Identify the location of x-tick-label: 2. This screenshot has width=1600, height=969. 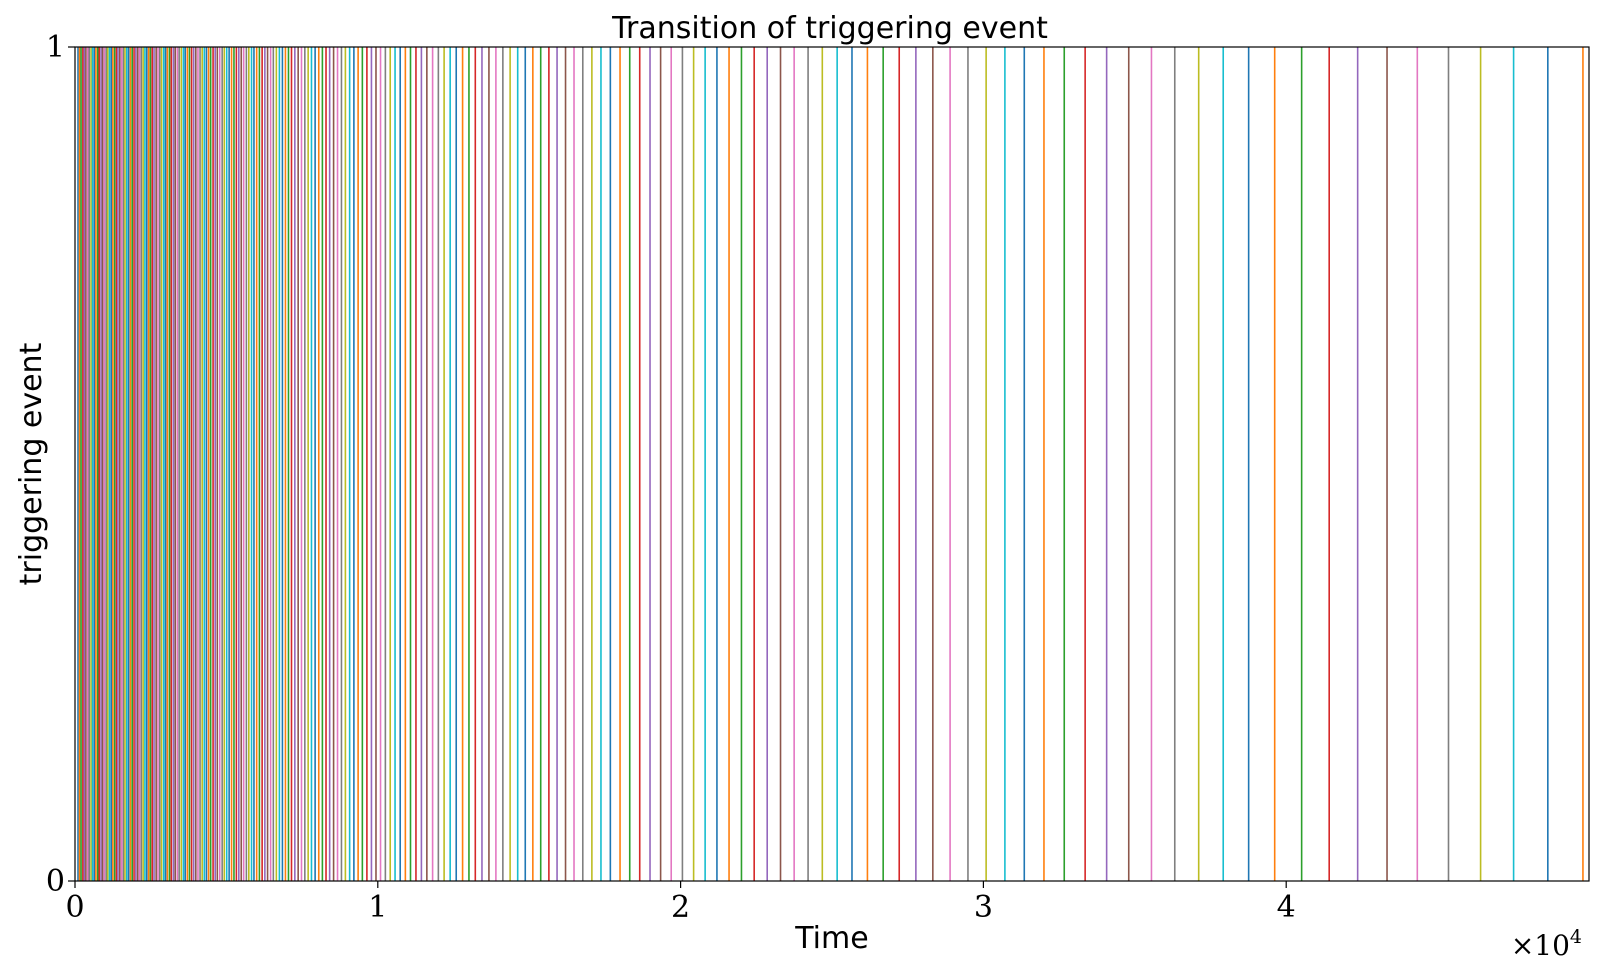
(680, 907).